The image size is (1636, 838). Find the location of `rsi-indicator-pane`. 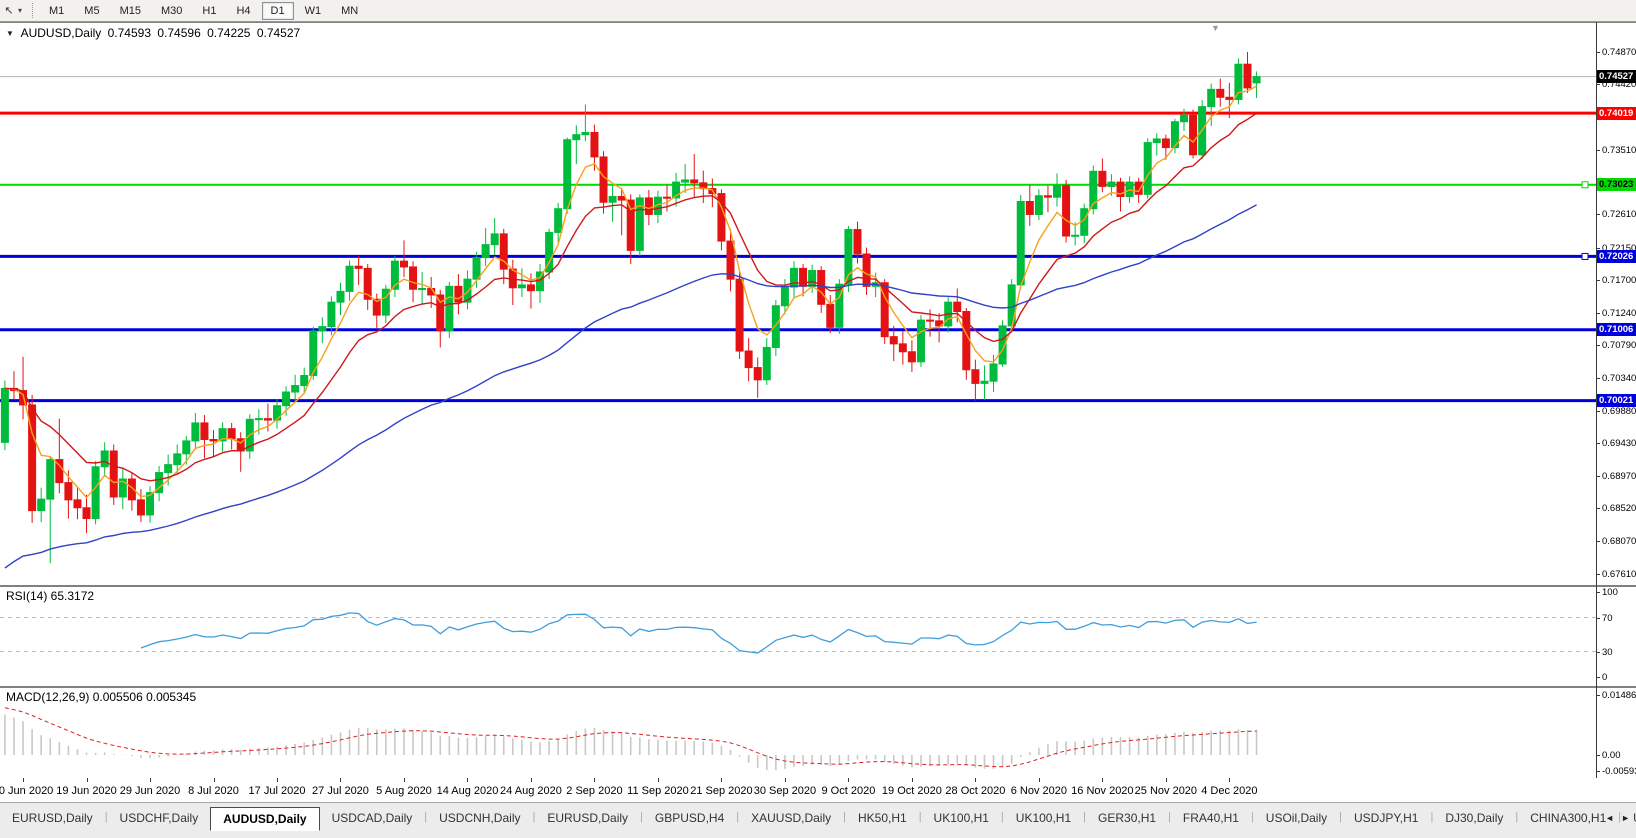

rsi-indicator-pane is located at coordinates (818, 636).